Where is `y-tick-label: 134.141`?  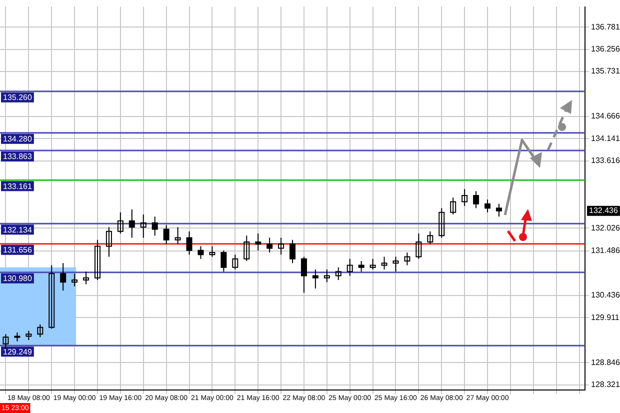
y-tick-label: 134.141 is located at coordinates (605, 138).